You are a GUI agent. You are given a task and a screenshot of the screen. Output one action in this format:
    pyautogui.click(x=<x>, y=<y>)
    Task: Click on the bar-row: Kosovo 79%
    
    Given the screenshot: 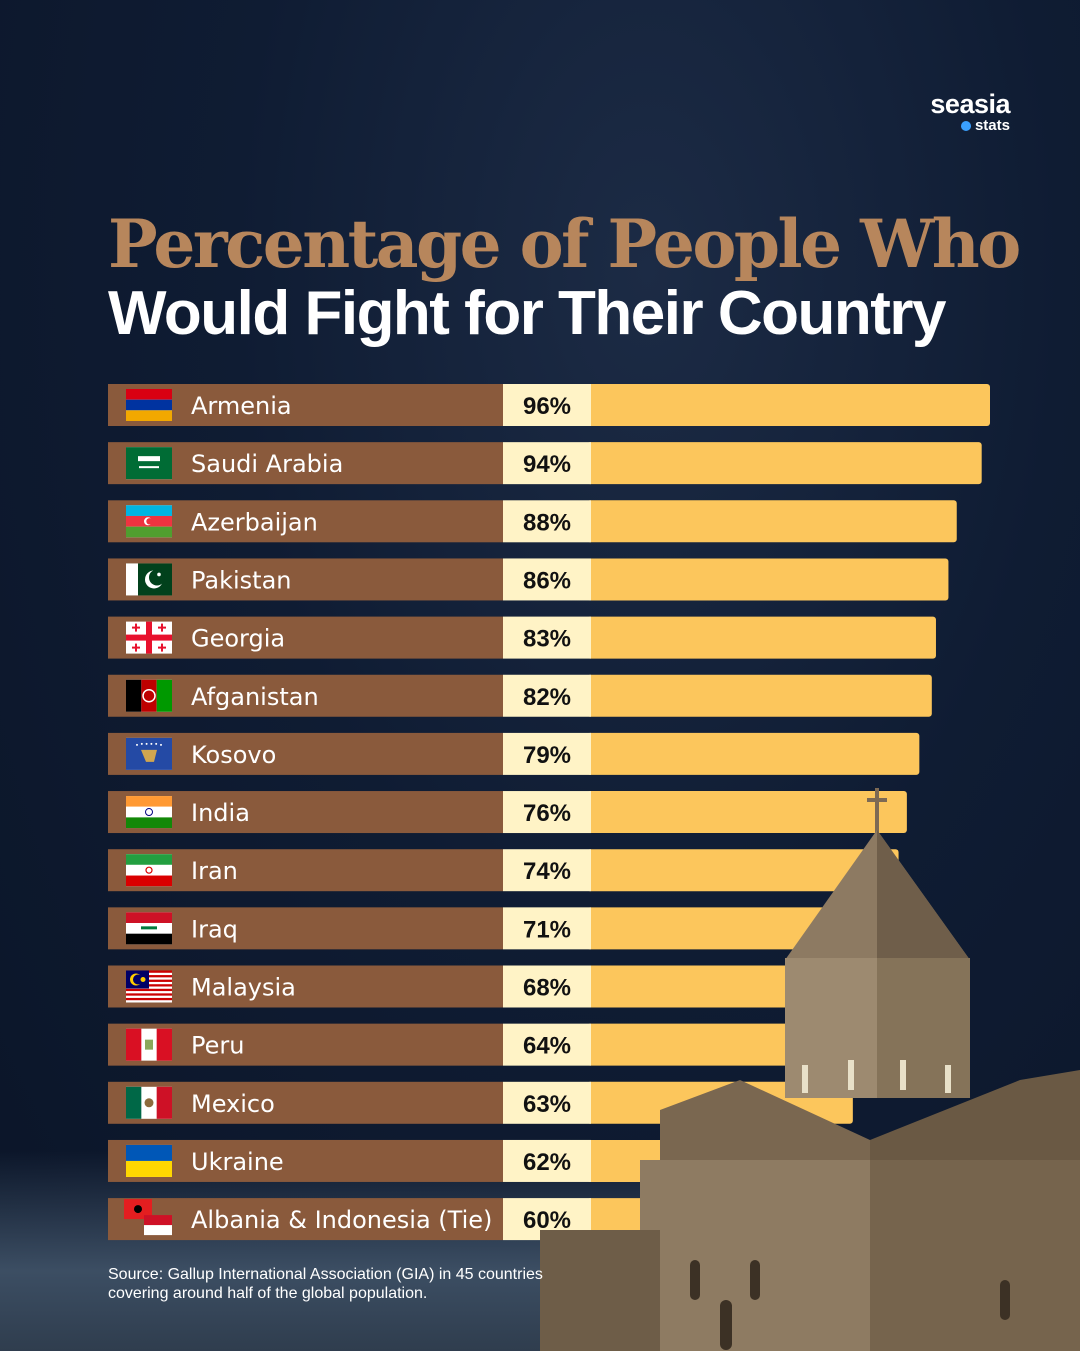 What is the action you would take?
    pyautogui.click(x=514, y=753)
    